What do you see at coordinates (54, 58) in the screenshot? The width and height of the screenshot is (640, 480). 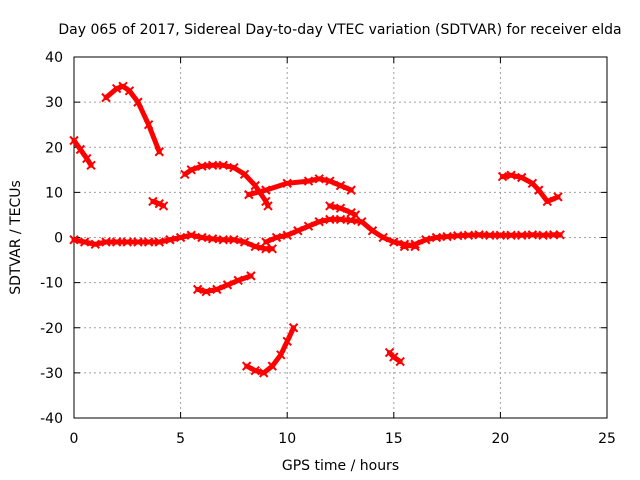 I see `y-tick-label: 40` at bounding box center [54, 58].